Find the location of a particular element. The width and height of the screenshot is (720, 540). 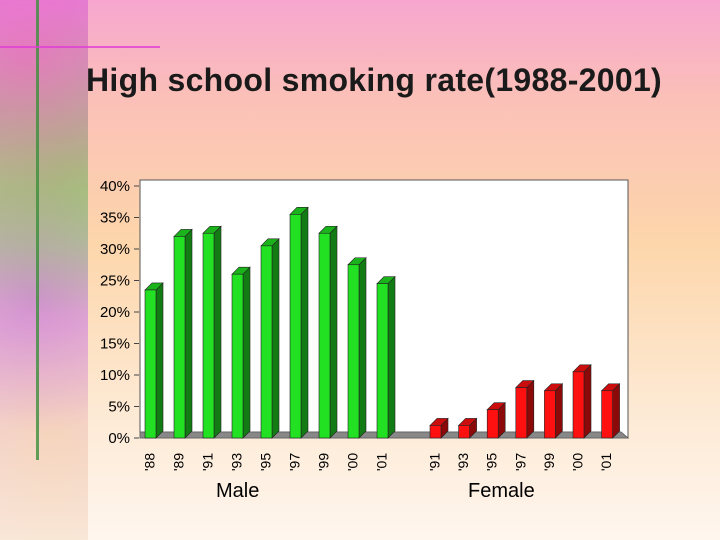

y-tick-label: 5% is located at coordinates (119, 407).